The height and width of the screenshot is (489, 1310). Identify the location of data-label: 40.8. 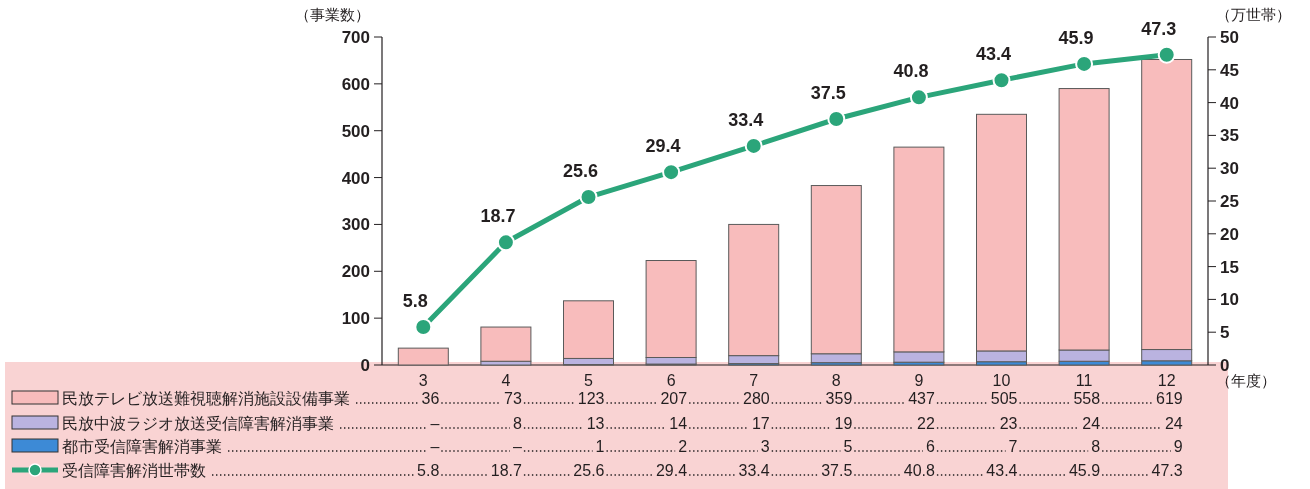
(919, 470).